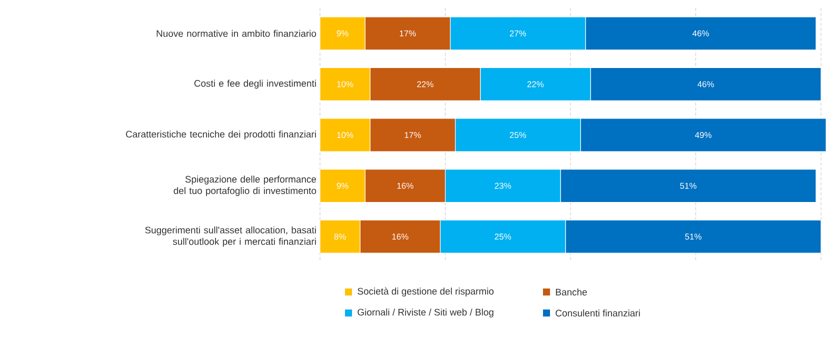 The image size is (826, 338). I want to click on data-label: 27%, so click(518, 33).